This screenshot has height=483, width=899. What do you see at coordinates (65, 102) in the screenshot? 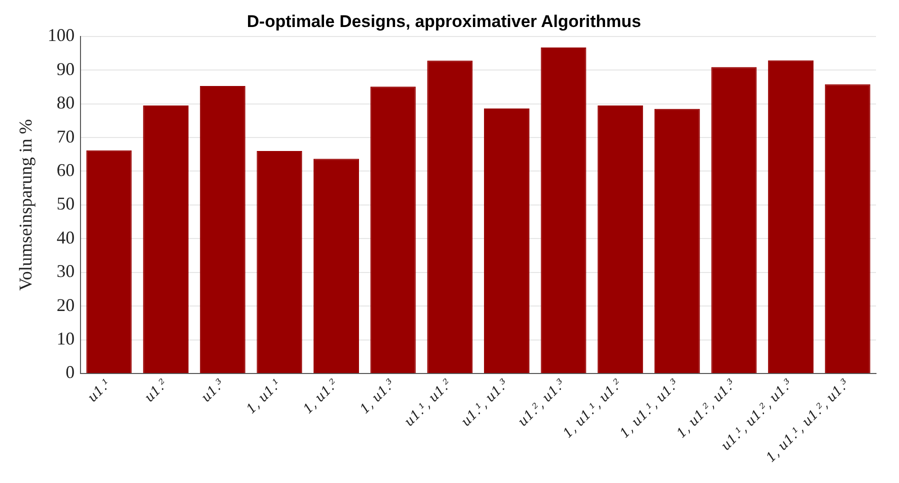
I see `y-tick-label: 80` at bounding box center [65, 102].